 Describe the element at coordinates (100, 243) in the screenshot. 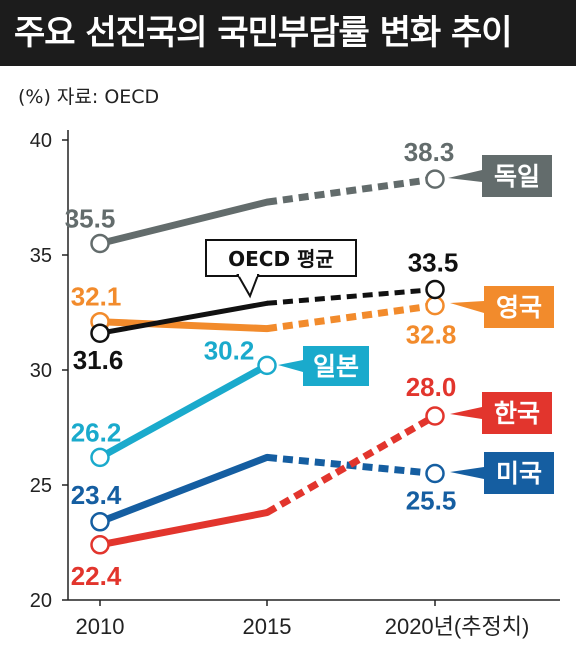

I see `point-독일-2010` at that location.